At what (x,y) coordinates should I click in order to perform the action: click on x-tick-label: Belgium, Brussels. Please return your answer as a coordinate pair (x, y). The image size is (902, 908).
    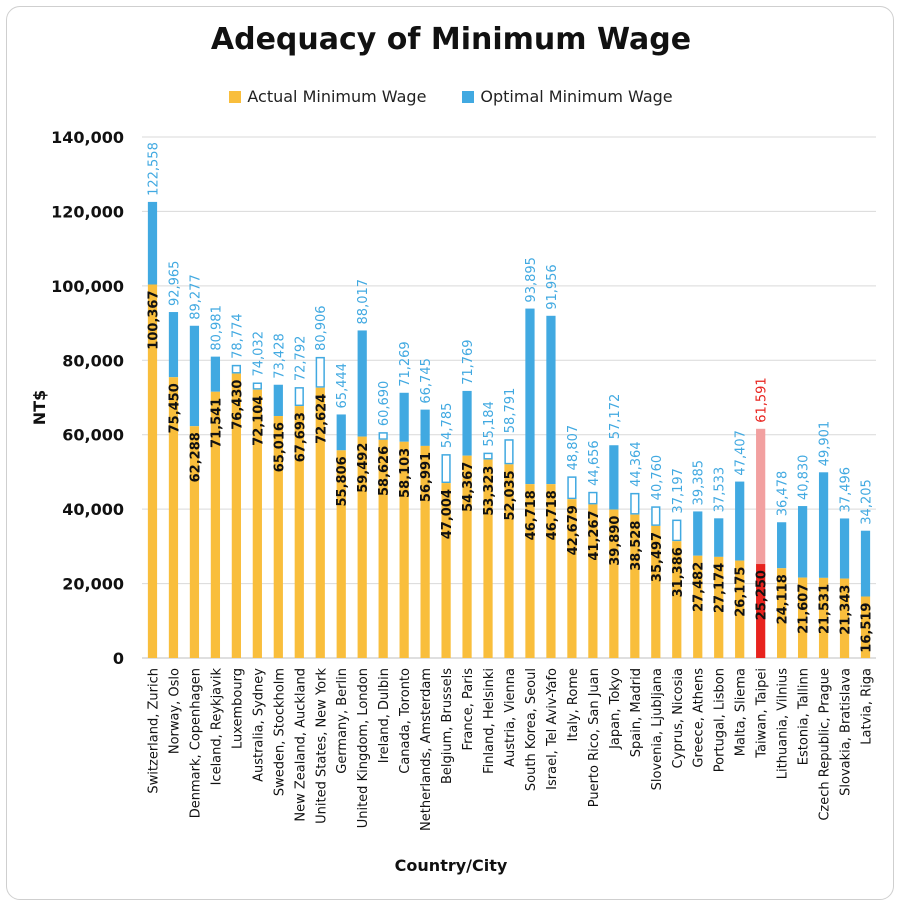
    Looking at the image, I should click on (447, 726).